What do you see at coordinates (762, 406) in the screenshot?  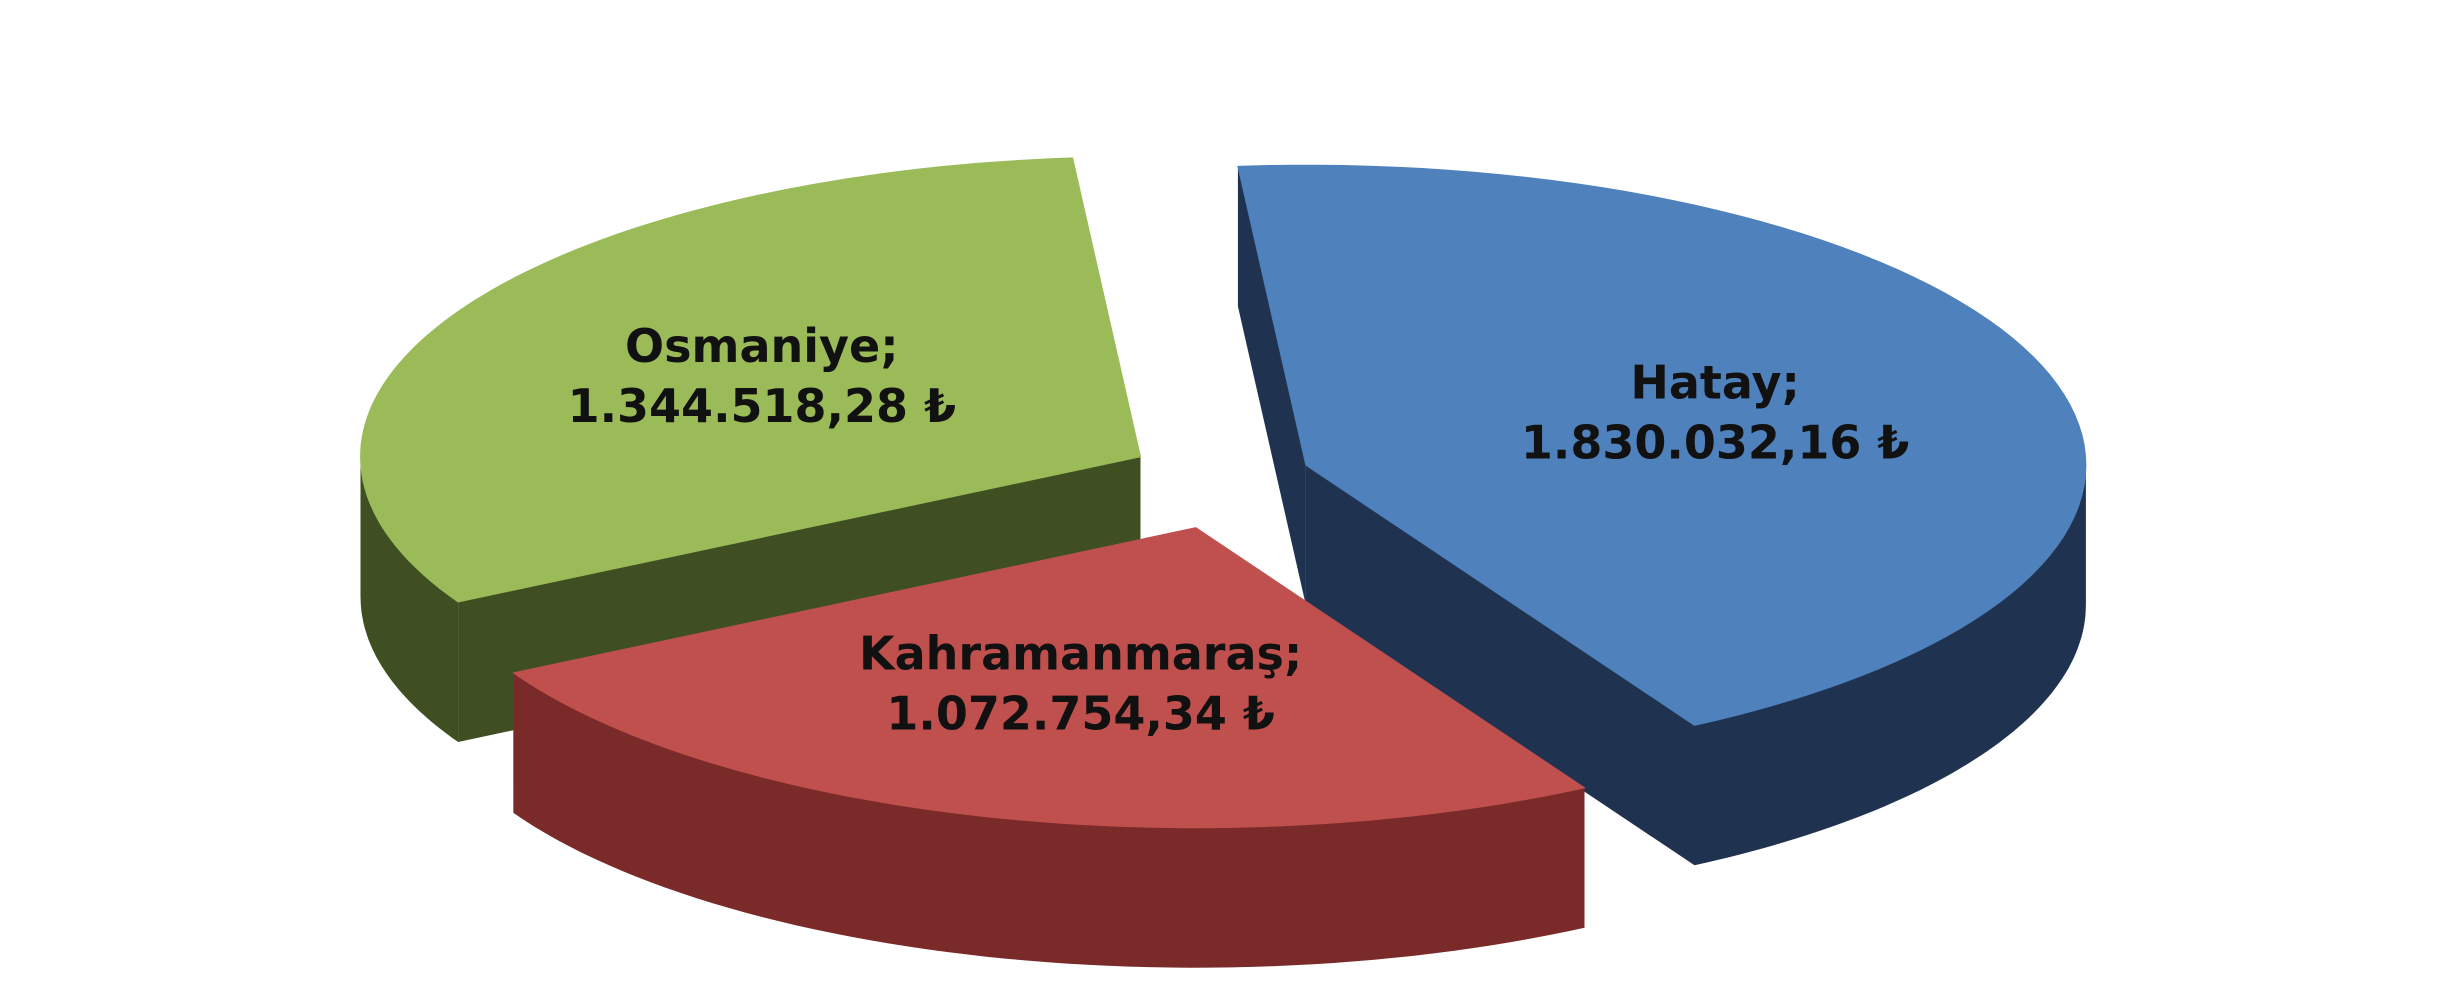 I see `data-label-line: 1.344.518,28 ₺` at bounding box center [762, 406].